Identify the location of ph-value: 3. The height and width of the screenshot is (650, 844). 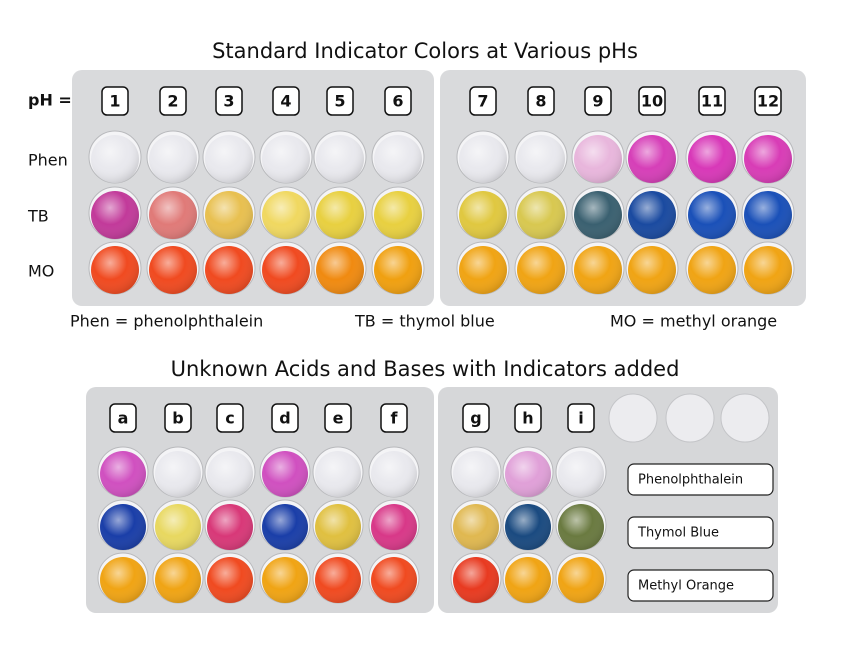
(228, 101).